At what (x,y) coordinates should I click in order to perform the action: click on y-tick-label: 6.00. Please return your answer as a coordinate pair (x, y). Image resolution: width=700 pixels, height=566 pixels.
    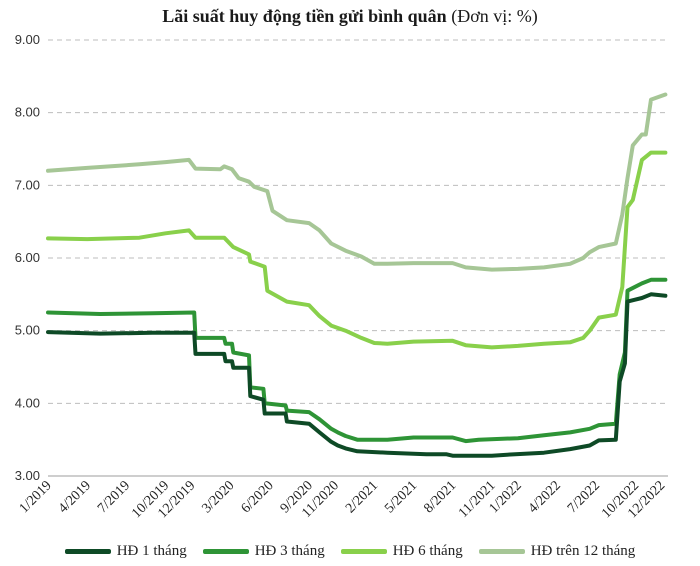
    Looking at the image, I should click on (27, 257).